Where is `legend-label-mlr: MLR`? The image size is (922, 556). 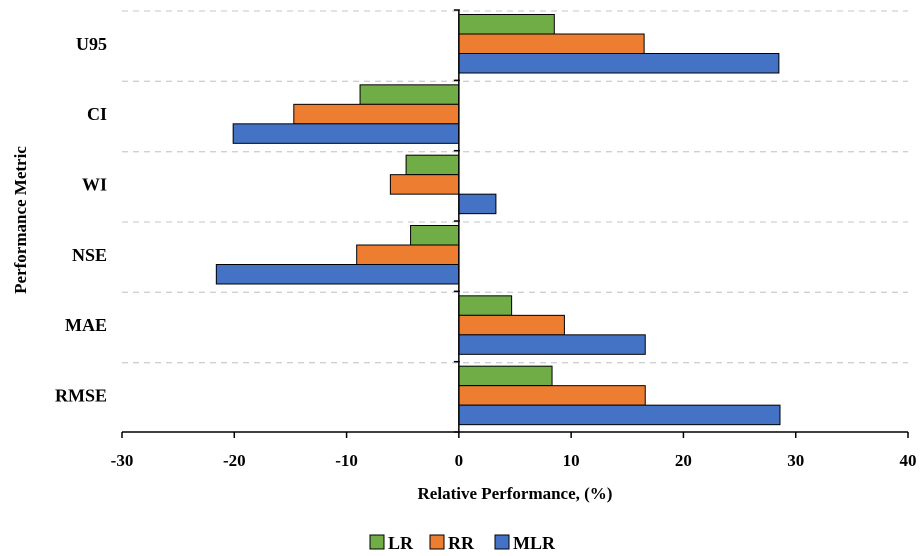
legend-label-mlr: MLR is located at coordinates (534, 543).